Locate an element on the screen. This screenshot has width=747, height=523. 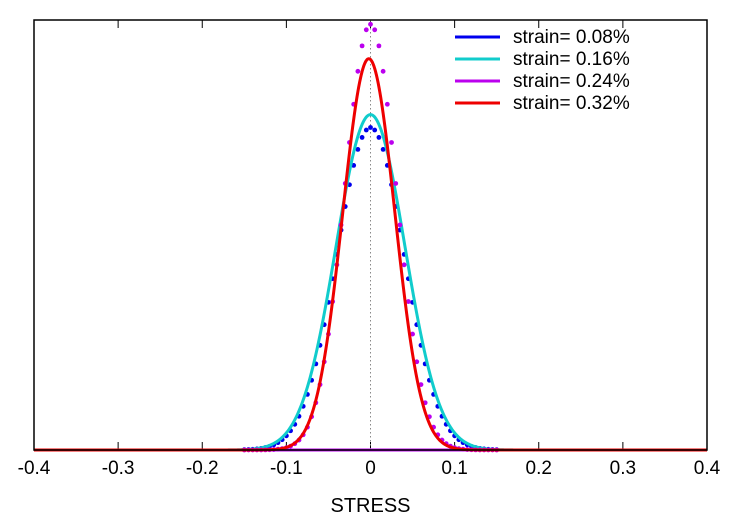
legend-item: strain= 0.24% is located at coordinates (542, 81).